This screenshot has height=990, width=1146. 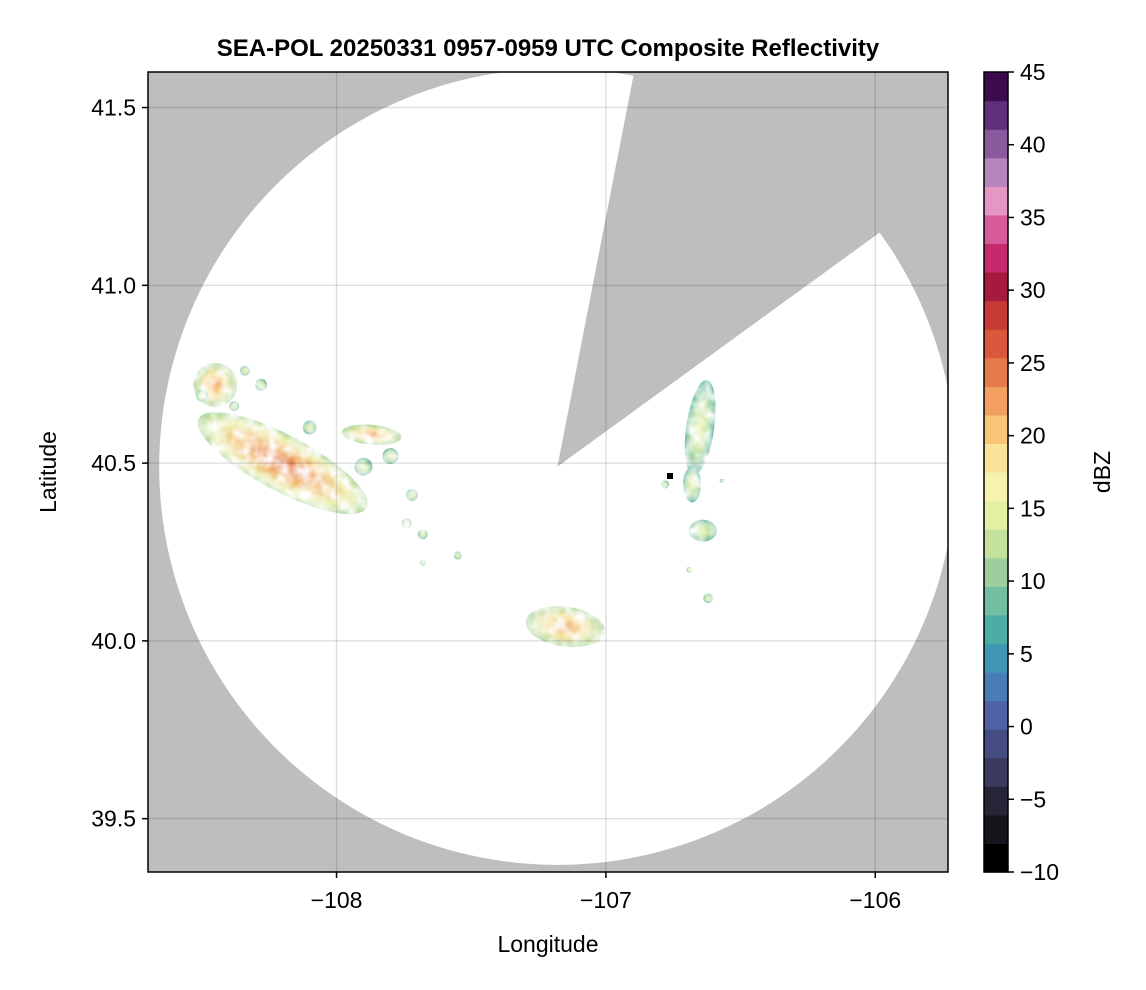 What do you see at coordinates (113, 108) in the screenshot?
I see `y-tick-label: 41.5` at bounding box center [113, 108].